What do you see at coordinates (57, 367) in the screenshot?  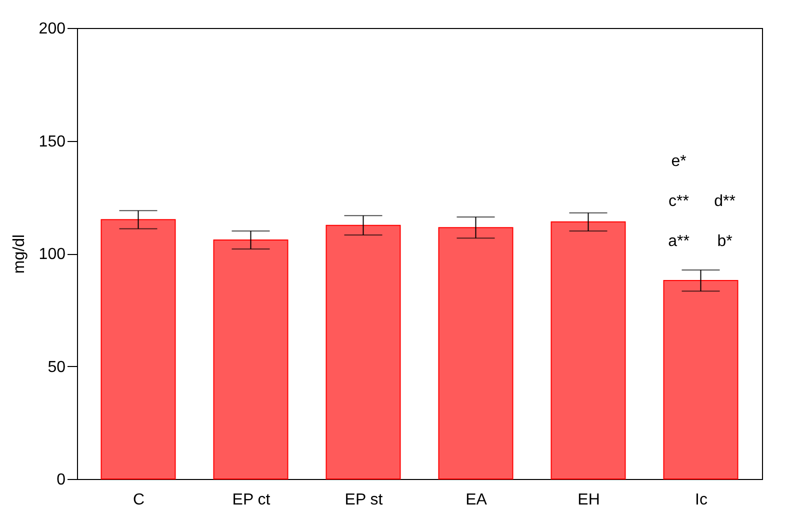 I see `y-tick-label: 50` at bounding box center [57, 367].